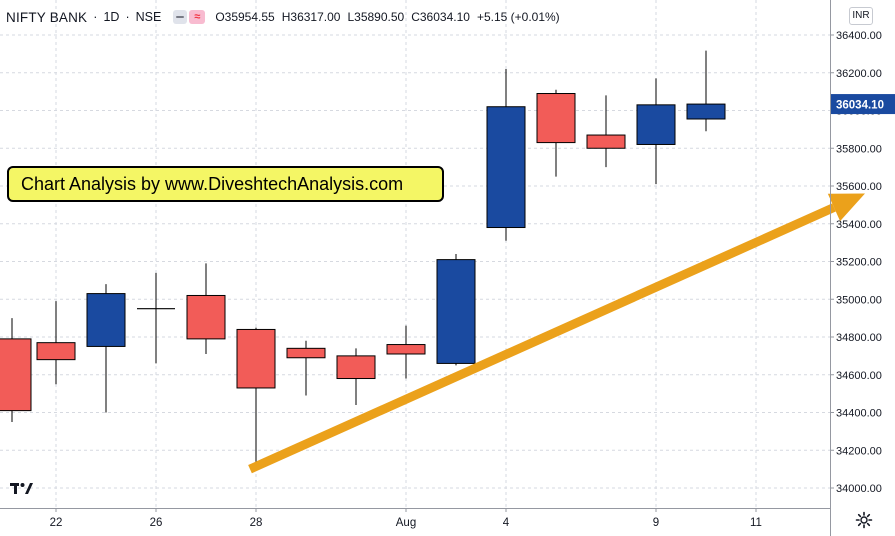 This screenshot has height=536, width=895. What do you see at coordinates (111, 17) in the screenshot?
I see `interval-label: 1D` at bounding box center [111, 17].